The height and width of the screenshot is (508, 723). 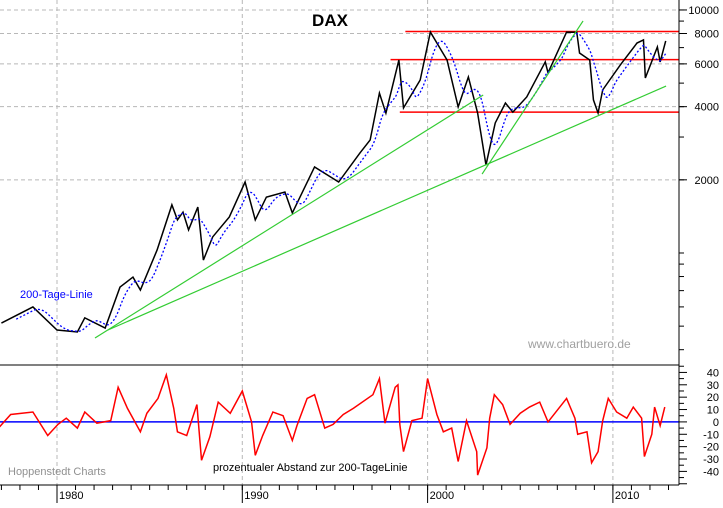 What do you see at coordinates (71, 496) in the screenshot?
I see `x-tick-label: 1980` at bounding box center [71, 496].